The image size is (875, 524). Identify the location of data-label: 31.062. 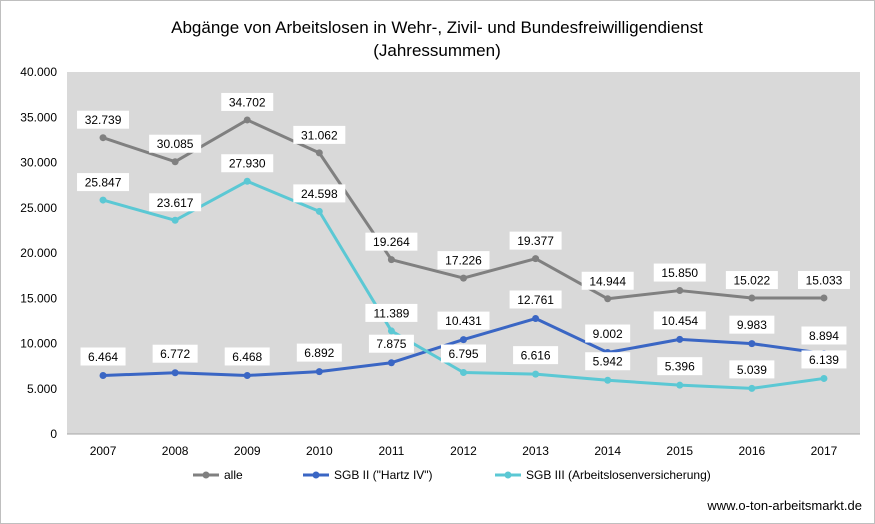
(319, 134).